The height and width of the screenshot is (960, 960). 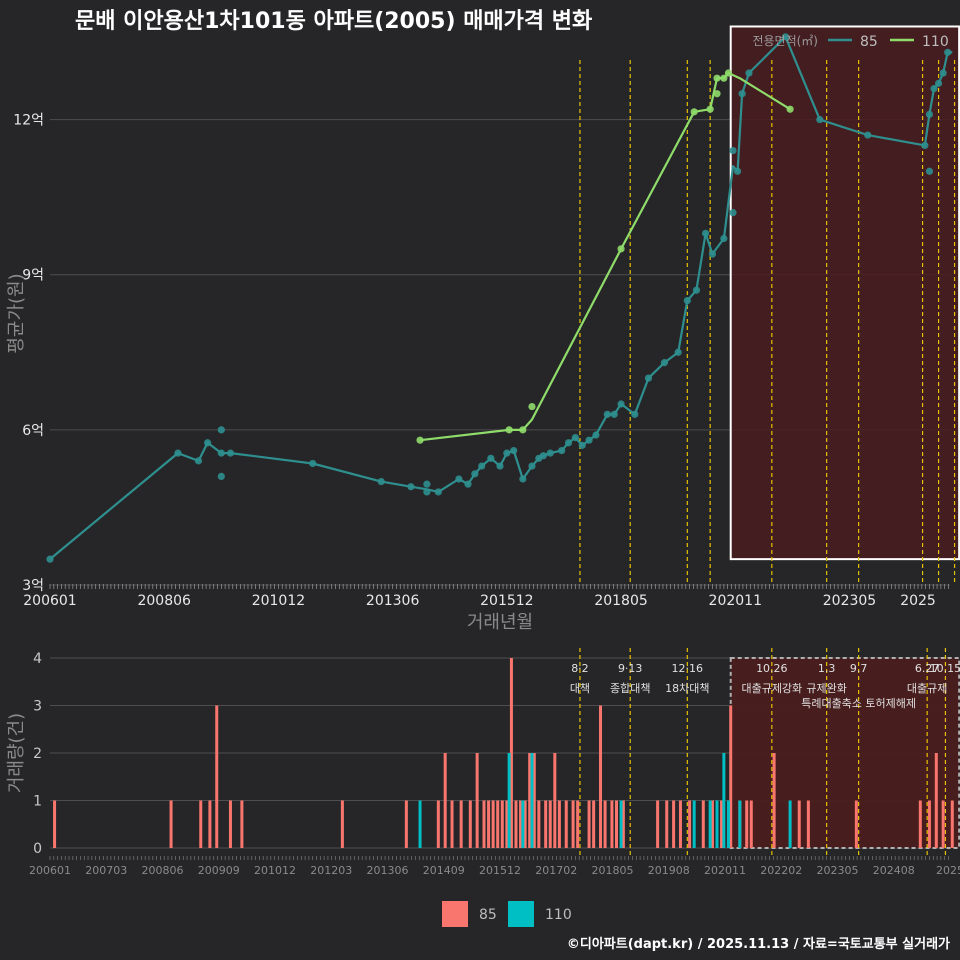 I want to click on bar-x-tick-label: 201012, so click(x=275, y=870).